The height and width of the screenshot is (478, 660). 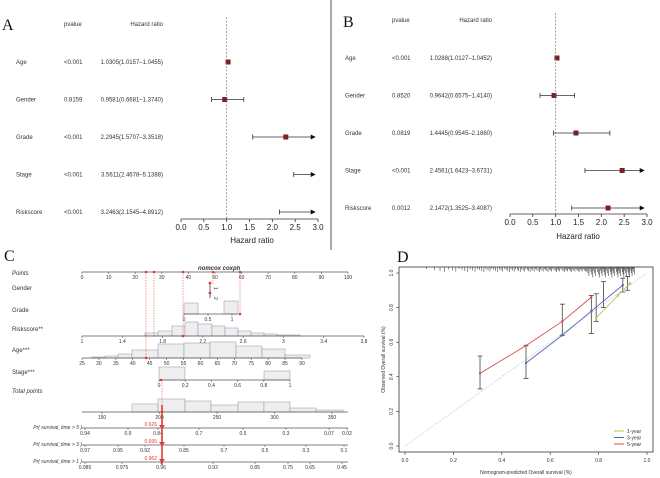 What do you see at coordinates (384, 359) in the screenshot?
I see `y-axis-label: Observed Overall survival (%)` at bounding box center [384, 359].